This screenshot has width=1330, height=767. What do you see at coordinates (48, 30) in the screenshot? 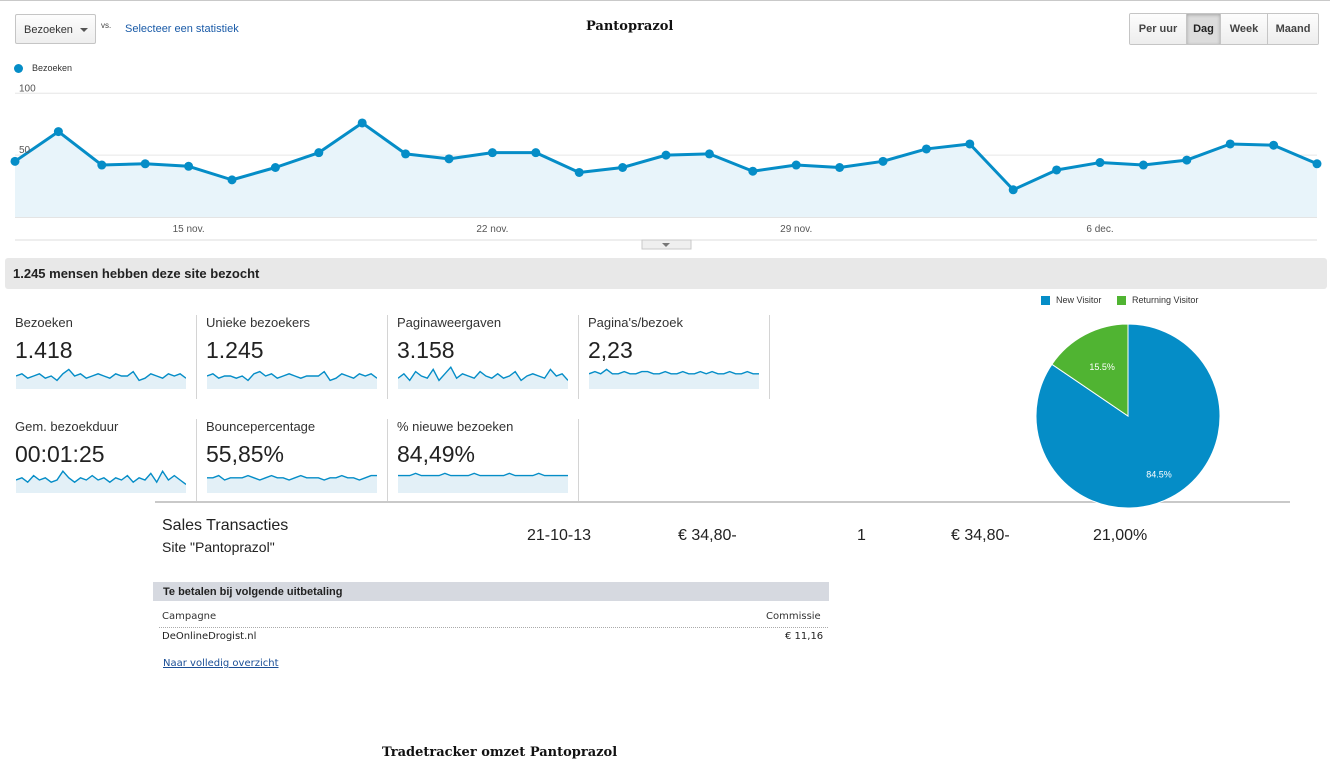
I see `metric-select-label: Bezoeken` at bounding box center [48, 30].